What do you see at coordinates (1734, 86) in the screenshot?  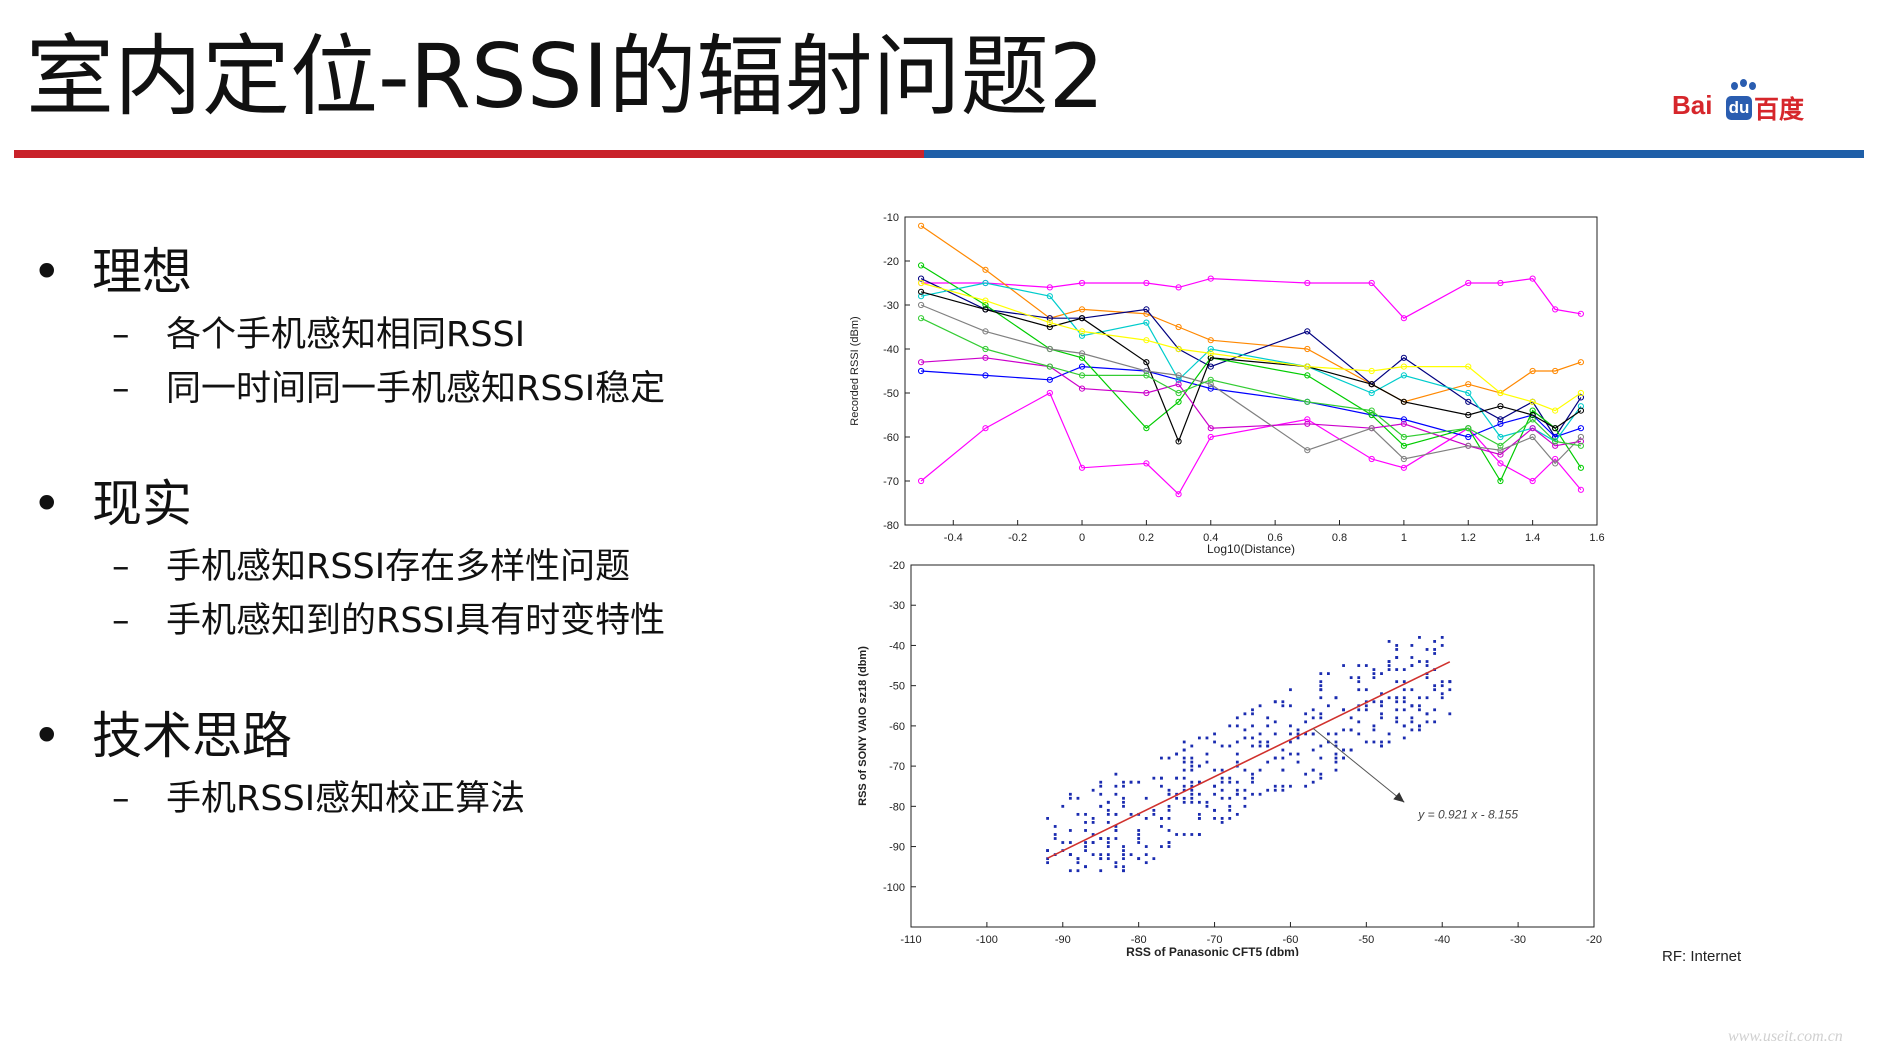 I see `paw-icon` at bounding box center [1734, 86].